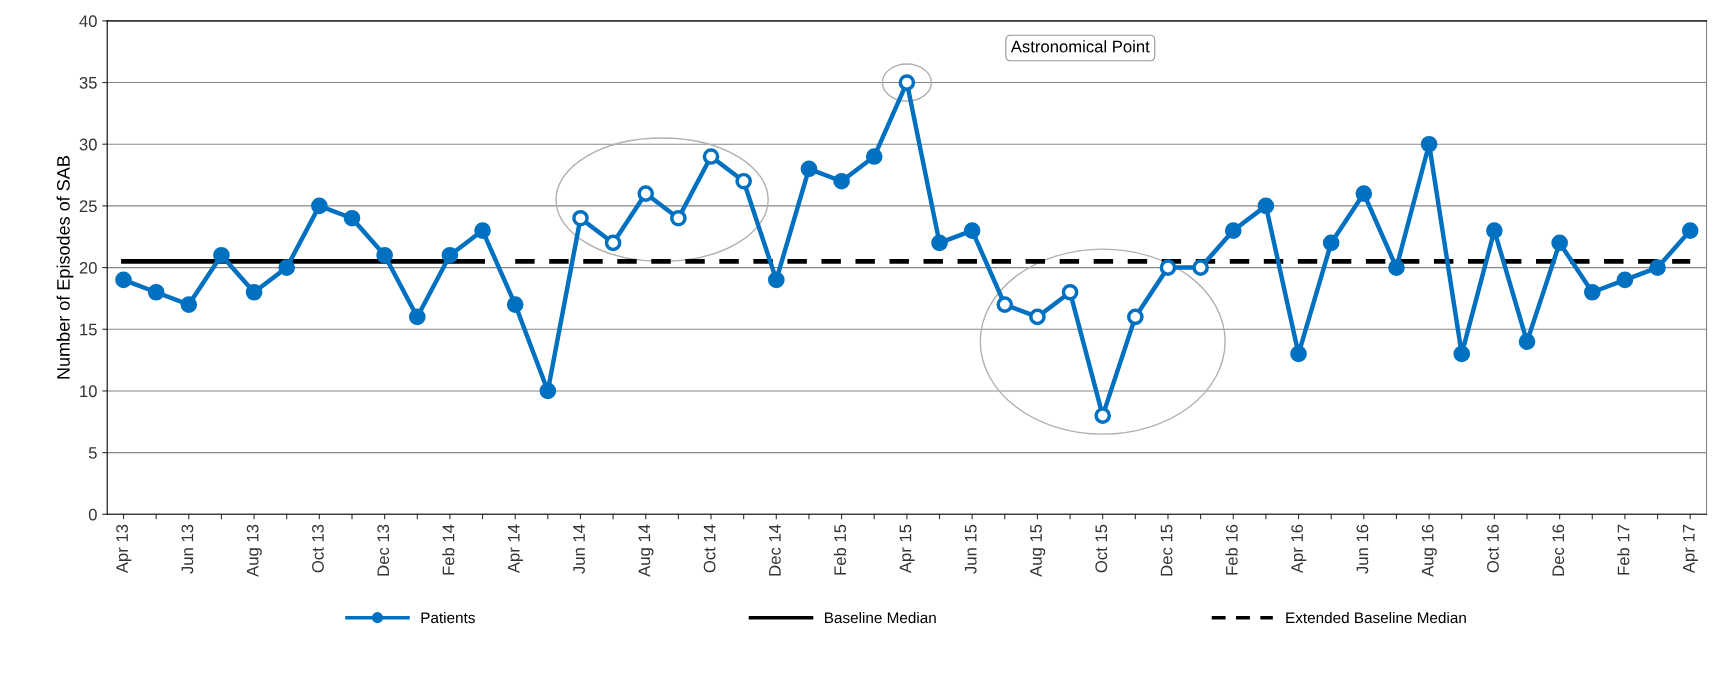 The height and width of the screenshot is (695, 1729). Describe the element at coordinates (92, 453) in the screenshot. I see `y-tick-label: 5` at that location.